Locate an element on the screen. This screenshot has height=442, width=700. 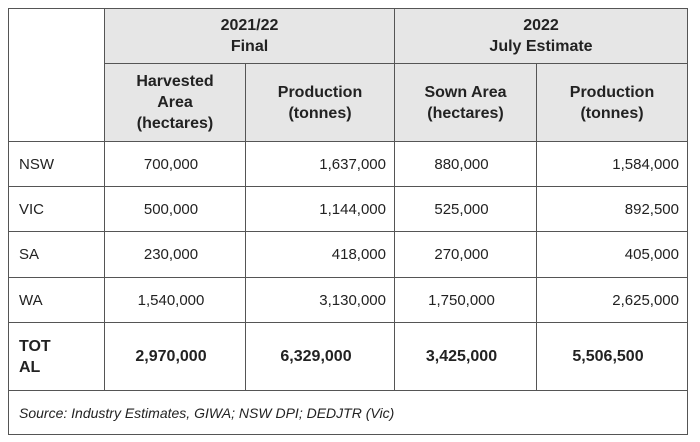
table-row: SA 230,000 418,000 270,000 405,000 is located at coordinates (348, 254).